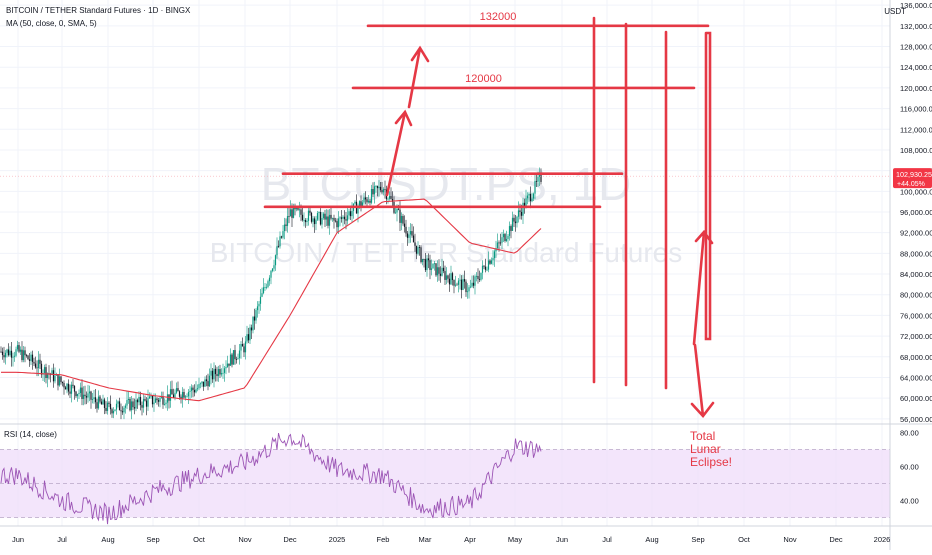 The image size is (932, 555). I want to click on y-tick-label: 64,000.00, so click(916, 377).